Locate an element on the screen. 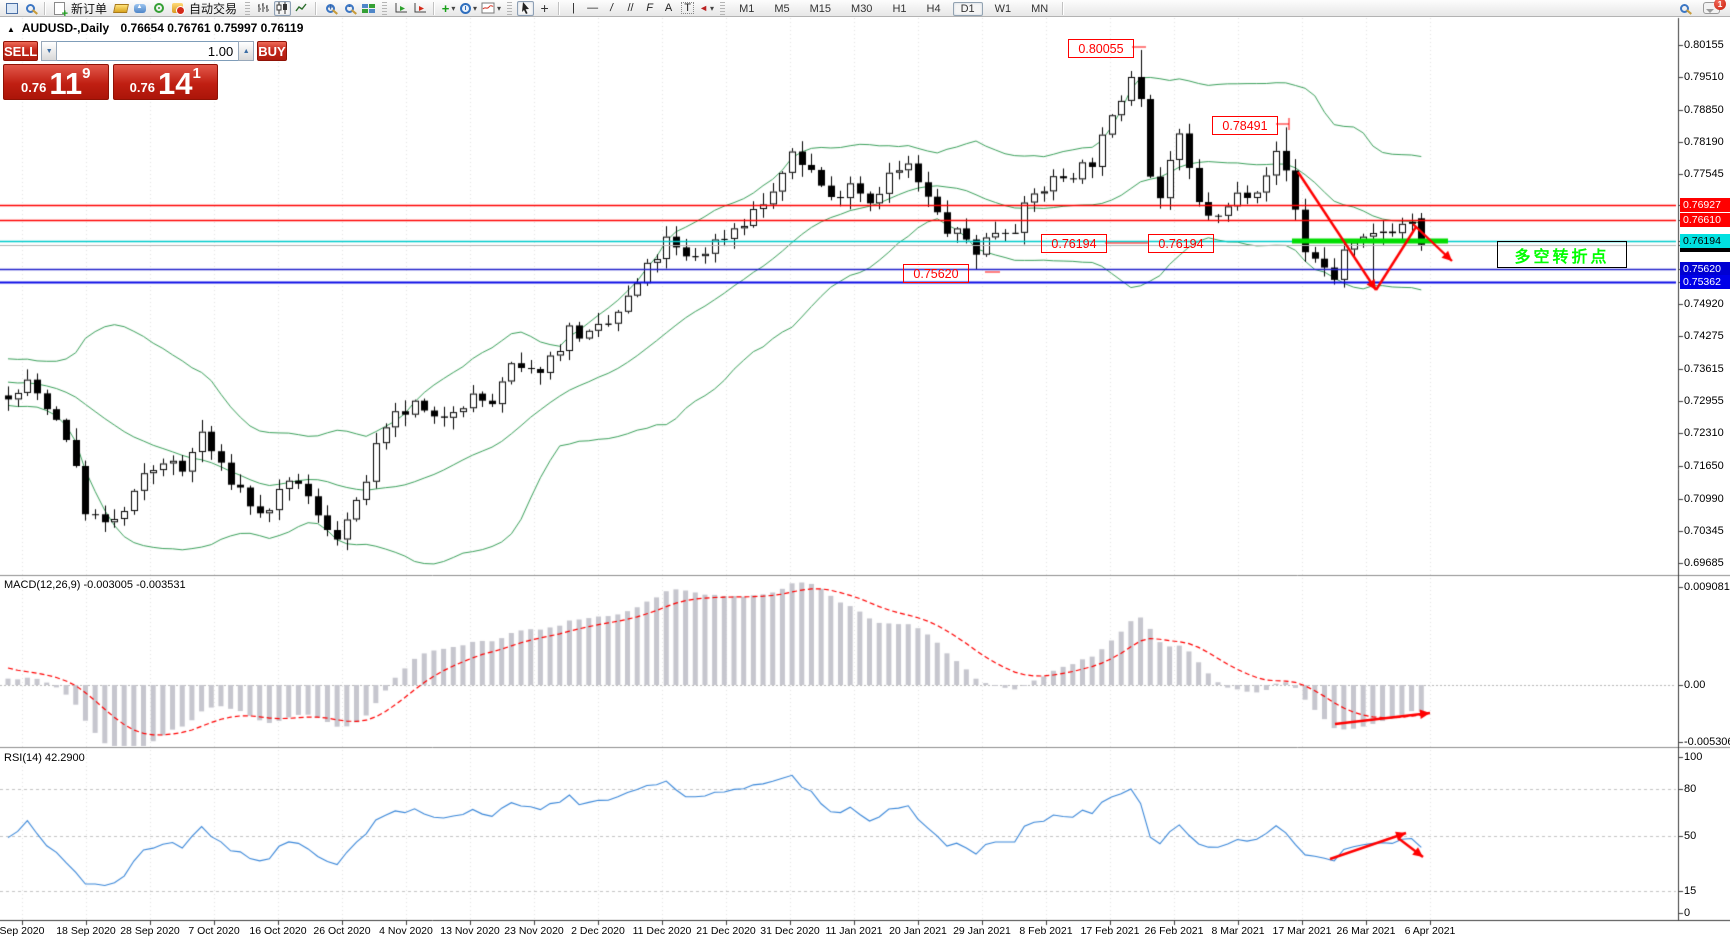  price-tag: 0.76194 is located at coordinates (1705, 241).